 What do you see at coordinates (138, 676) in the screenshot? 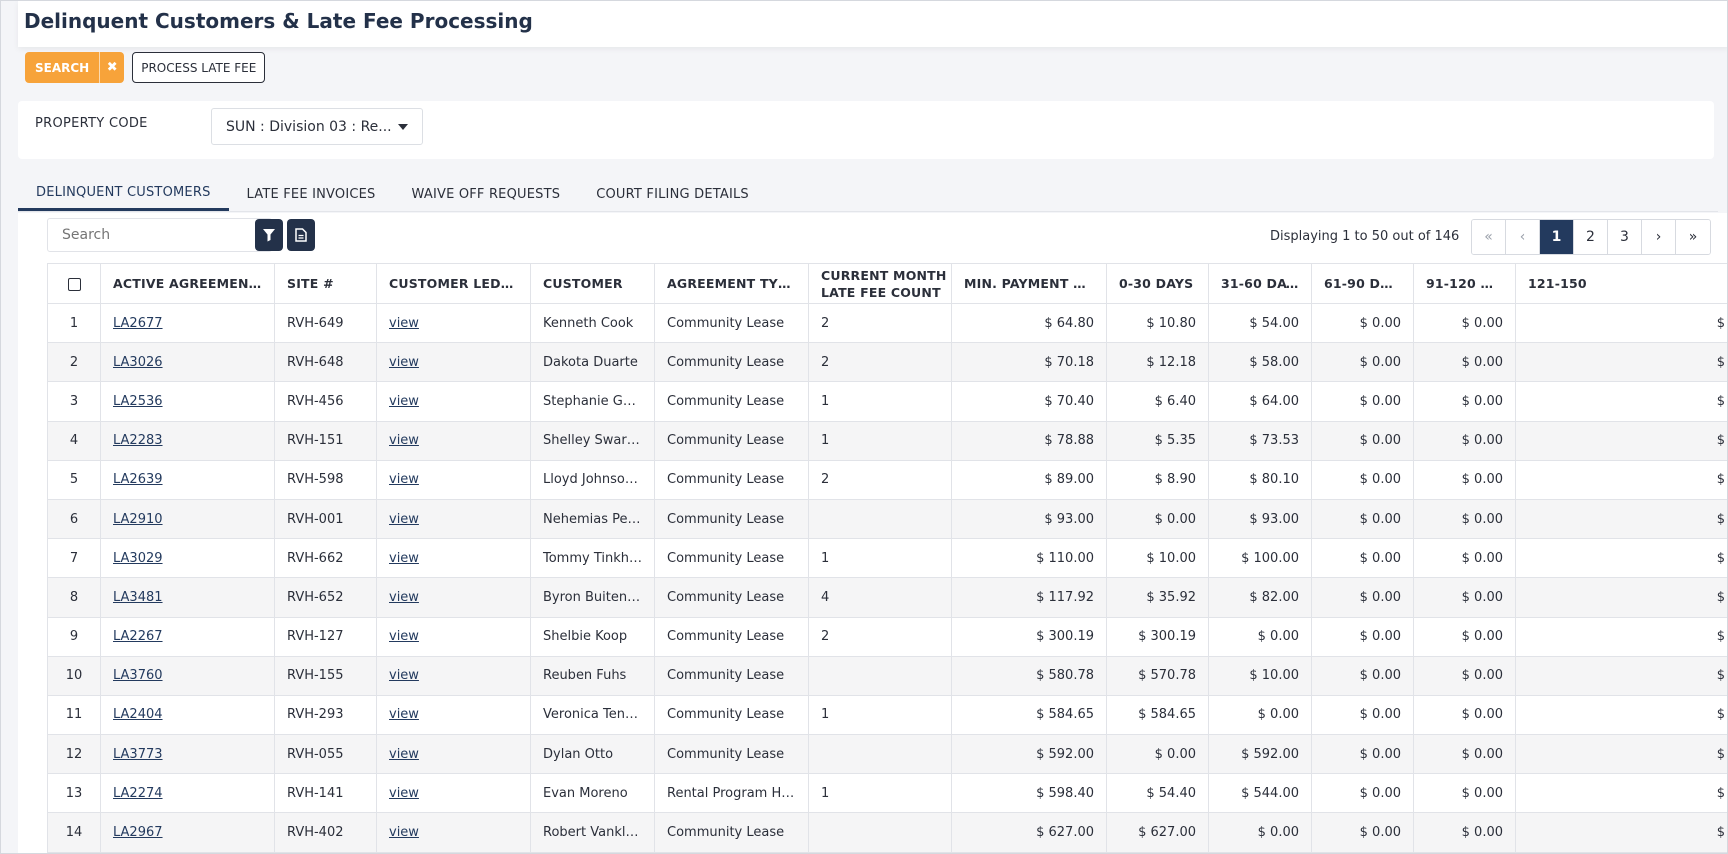
I see `agreement-id-link: LA3760` at bounding box center [138, 676].